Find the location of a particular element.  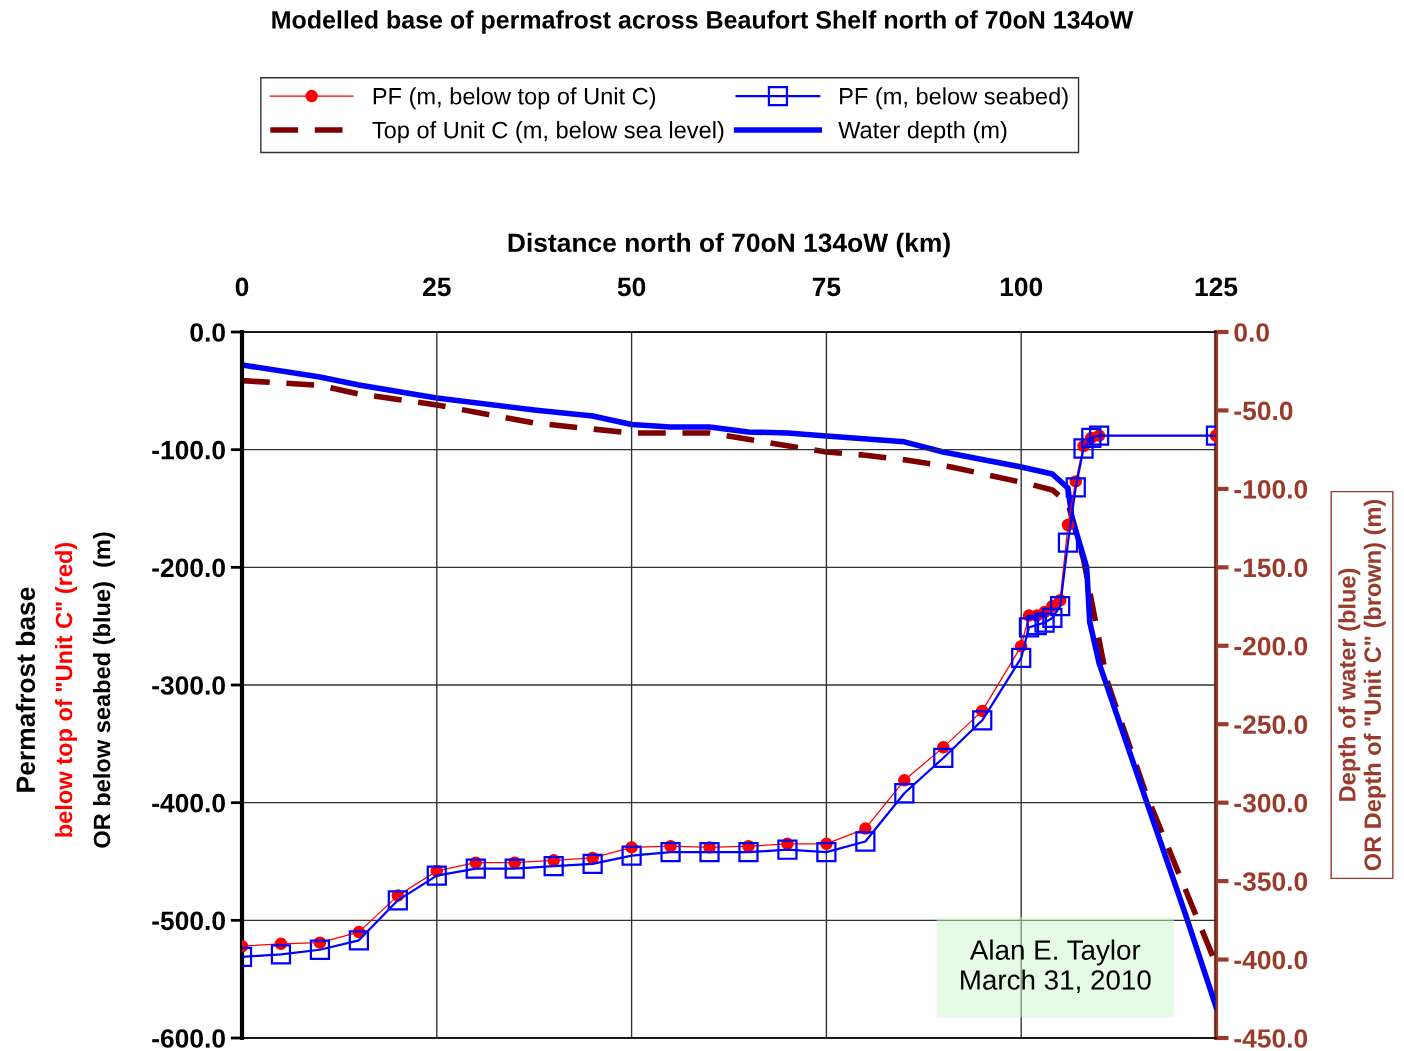

y-tick-label: -300.0 is located at coordinates (188, 685).